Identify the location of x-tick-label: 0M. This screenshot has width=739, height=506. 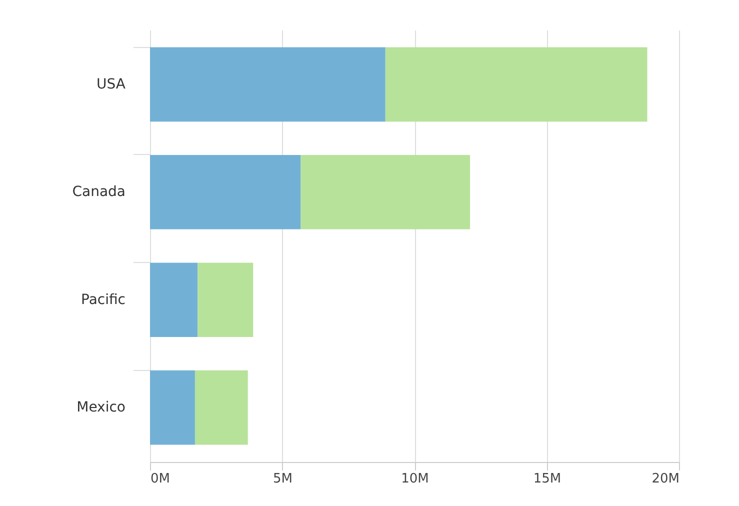
(160, 479).